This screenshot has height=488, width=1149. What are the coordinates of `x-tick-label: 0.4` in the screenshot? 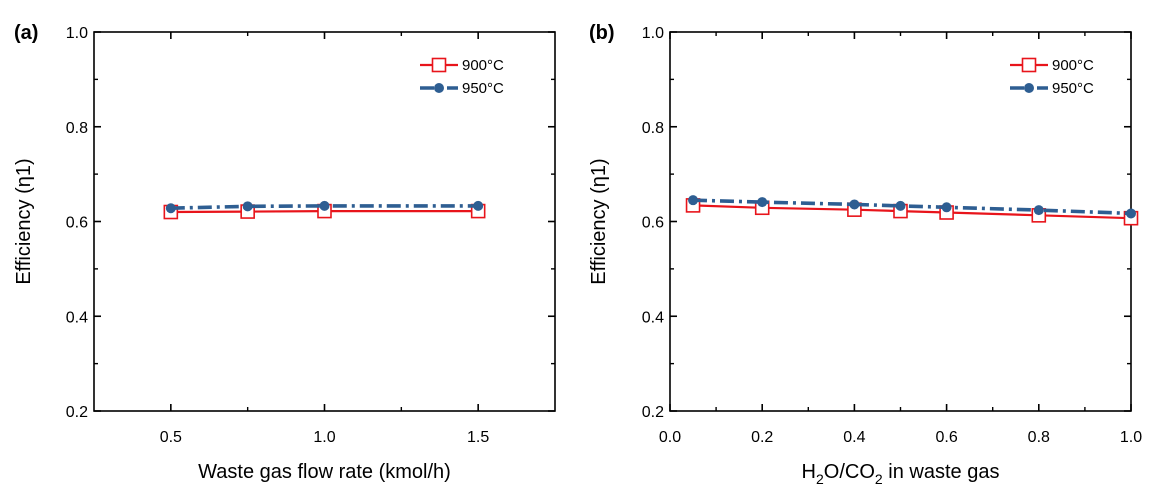 It's located at (854, 437).